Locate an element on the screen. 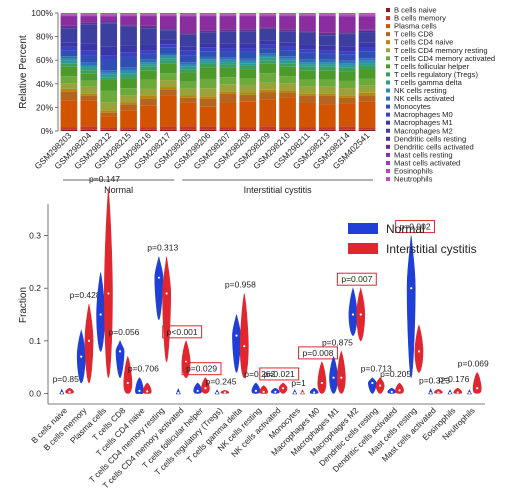 The width and height of the screenshot is (510, 489). legend-entry: Mast cells activated is located at coordinates (427, 162).